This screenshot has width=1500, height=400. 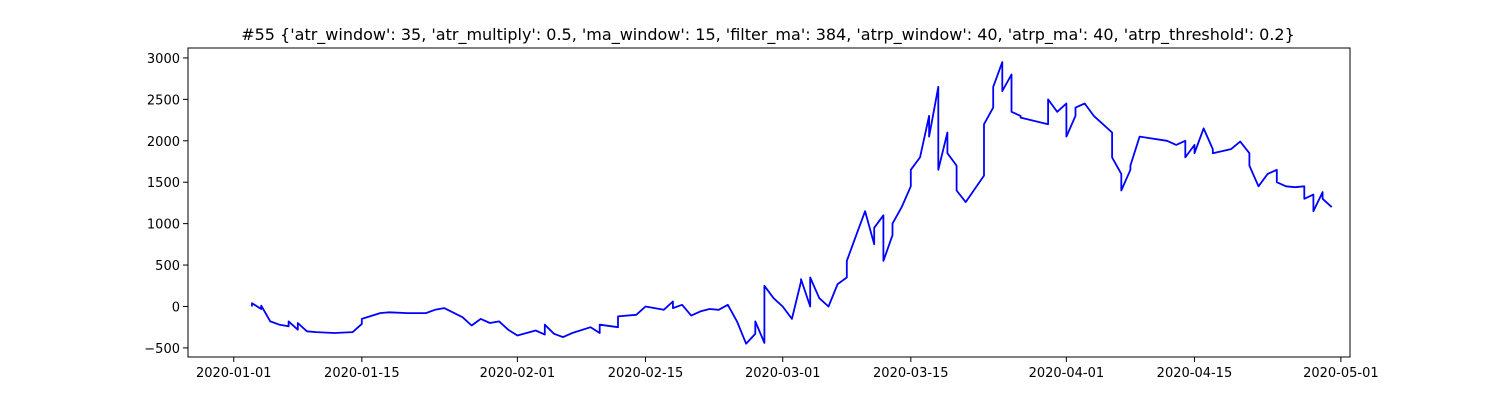 What do you see at coordinates (163, 225) in the screenshot?
I see `y-tick-label: 1000` at bounding box center [163, 225].